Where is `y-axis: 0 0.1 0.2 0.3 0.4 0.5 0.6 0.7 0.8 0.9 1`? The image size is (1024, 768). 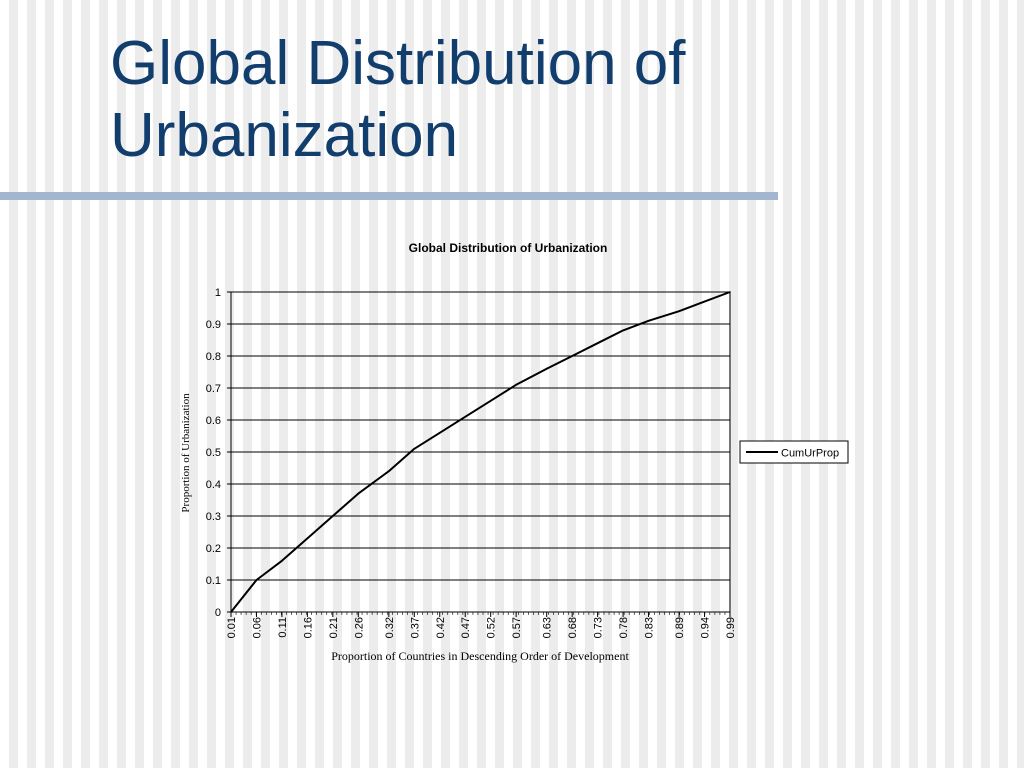 y-axis: 0 0.1 0.2 0.3 0.4 0.5 0.6 0.7 0.8 0.9 1 is located at coordinates (219, 453).